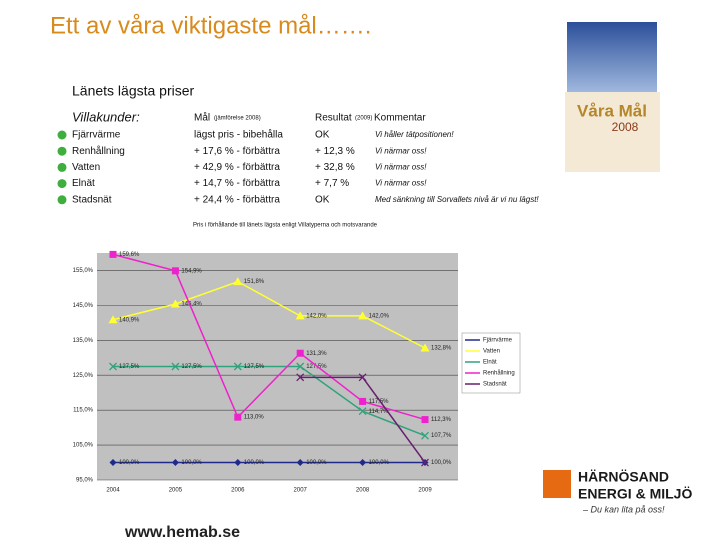  I want to click on table-header: Resultat, so click(333, 118).